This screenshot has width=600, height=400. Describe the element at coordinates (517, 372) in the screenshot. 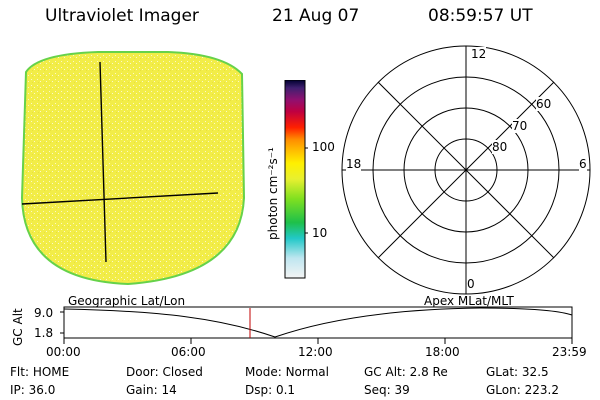

I see `info-glat: GLat: 32.5` at that location.